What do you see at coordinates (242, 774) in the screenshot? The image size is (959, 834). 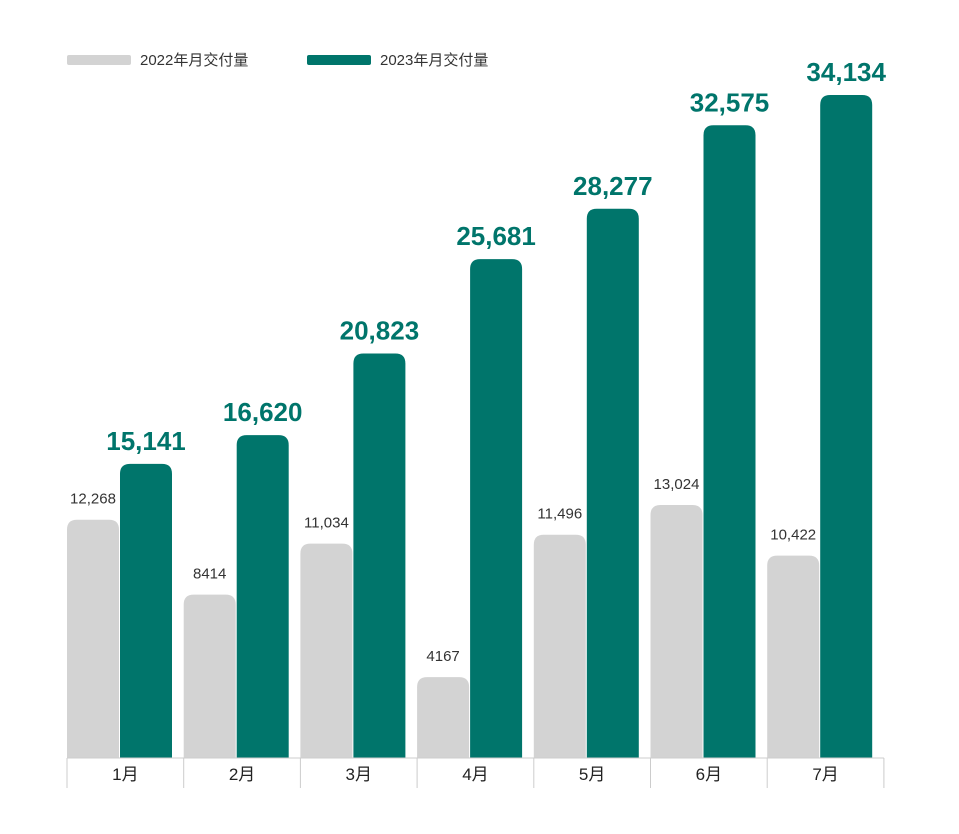 I see `x-tick-label-2: 2月` at bounding box center [242, 774].